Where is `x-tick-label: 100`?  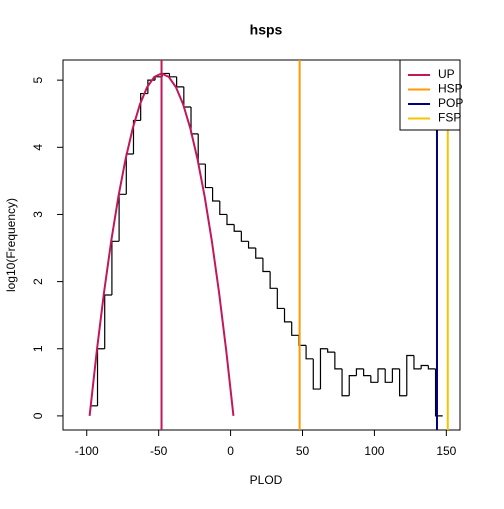 x-tick-label: 100 is located at coordinates (374, 451).